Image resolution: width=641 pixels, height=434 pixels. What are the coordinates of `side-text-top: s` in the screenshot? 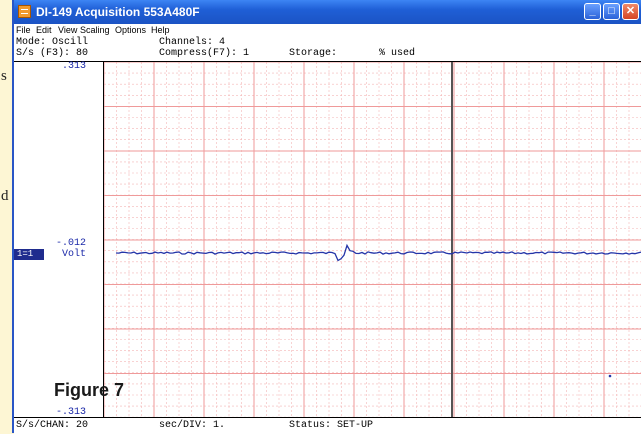 It's located at (4, 76).